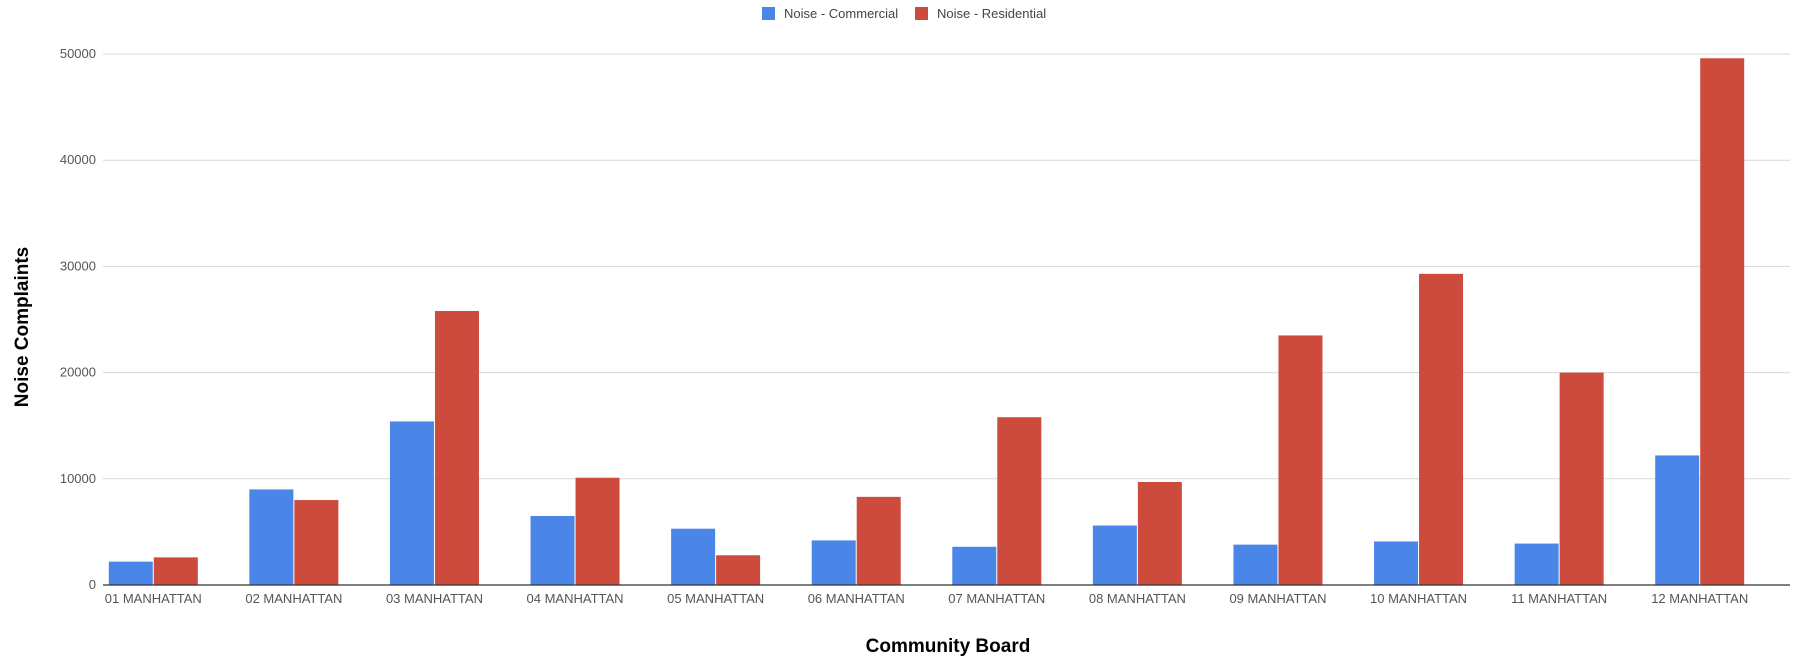  What do you see at coordinates (22, 327) in the screenshot?
I see `y-axis-title: Noise Complaints` at bounding box center [22, 327].